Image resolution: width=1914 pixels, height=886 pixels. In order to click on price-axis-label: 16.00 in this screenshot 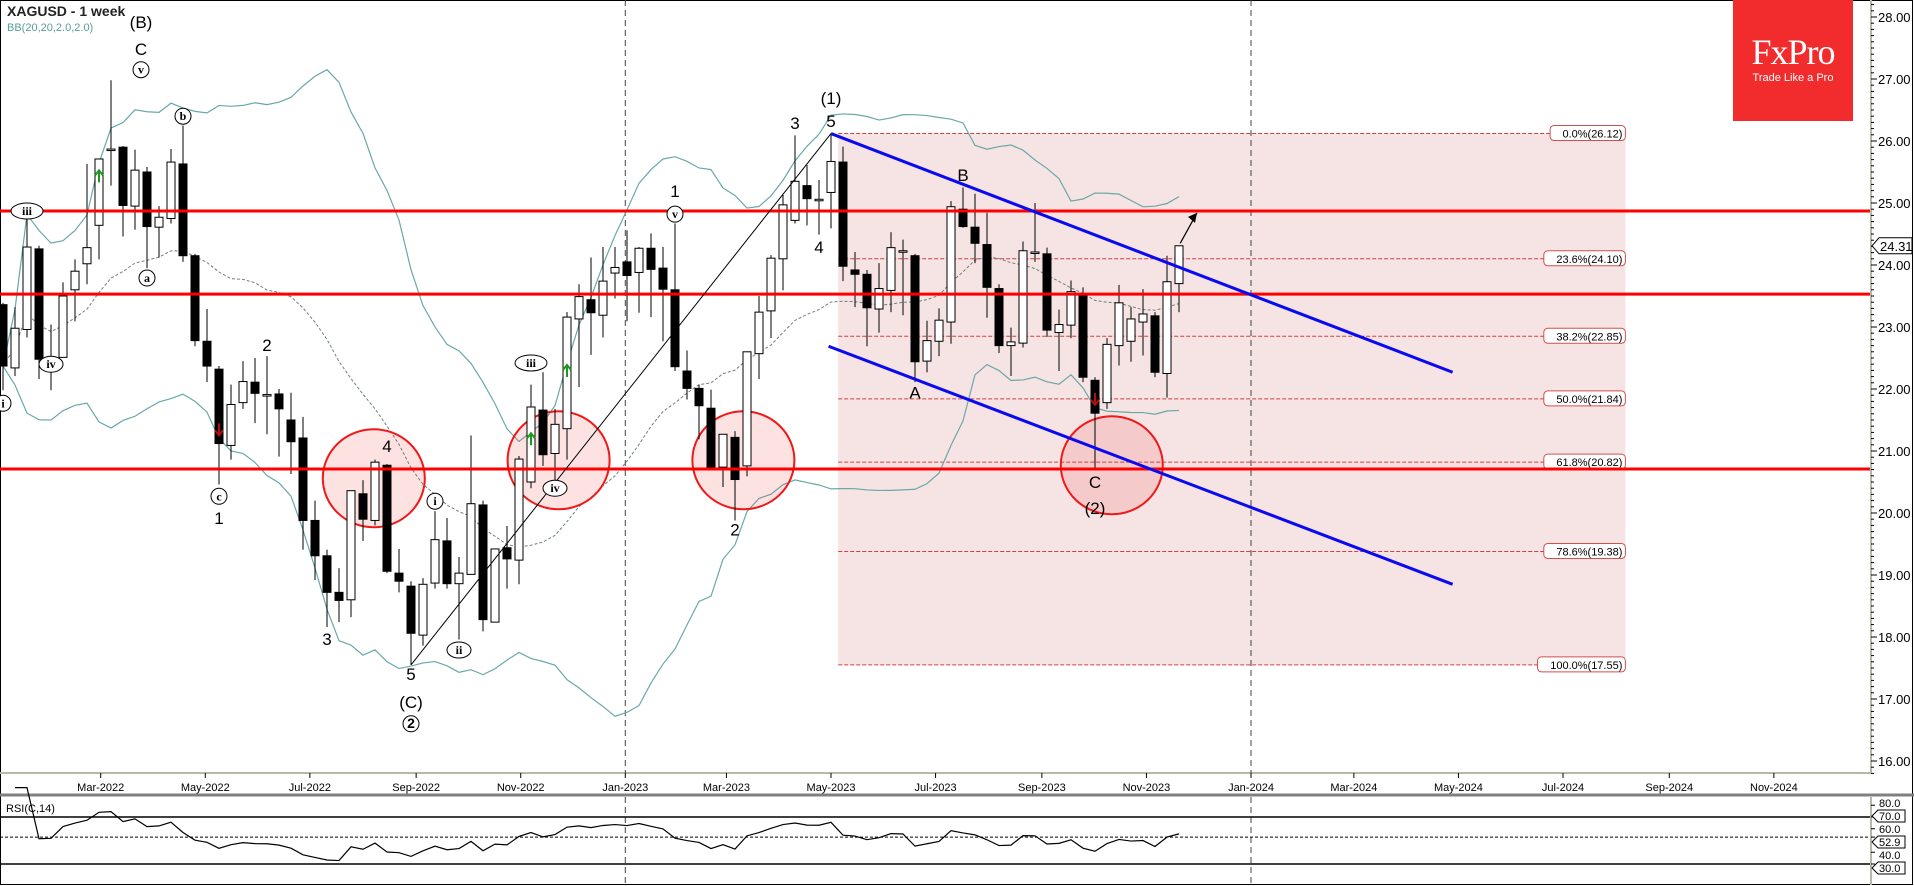, I will do `click(1894, 761)`.